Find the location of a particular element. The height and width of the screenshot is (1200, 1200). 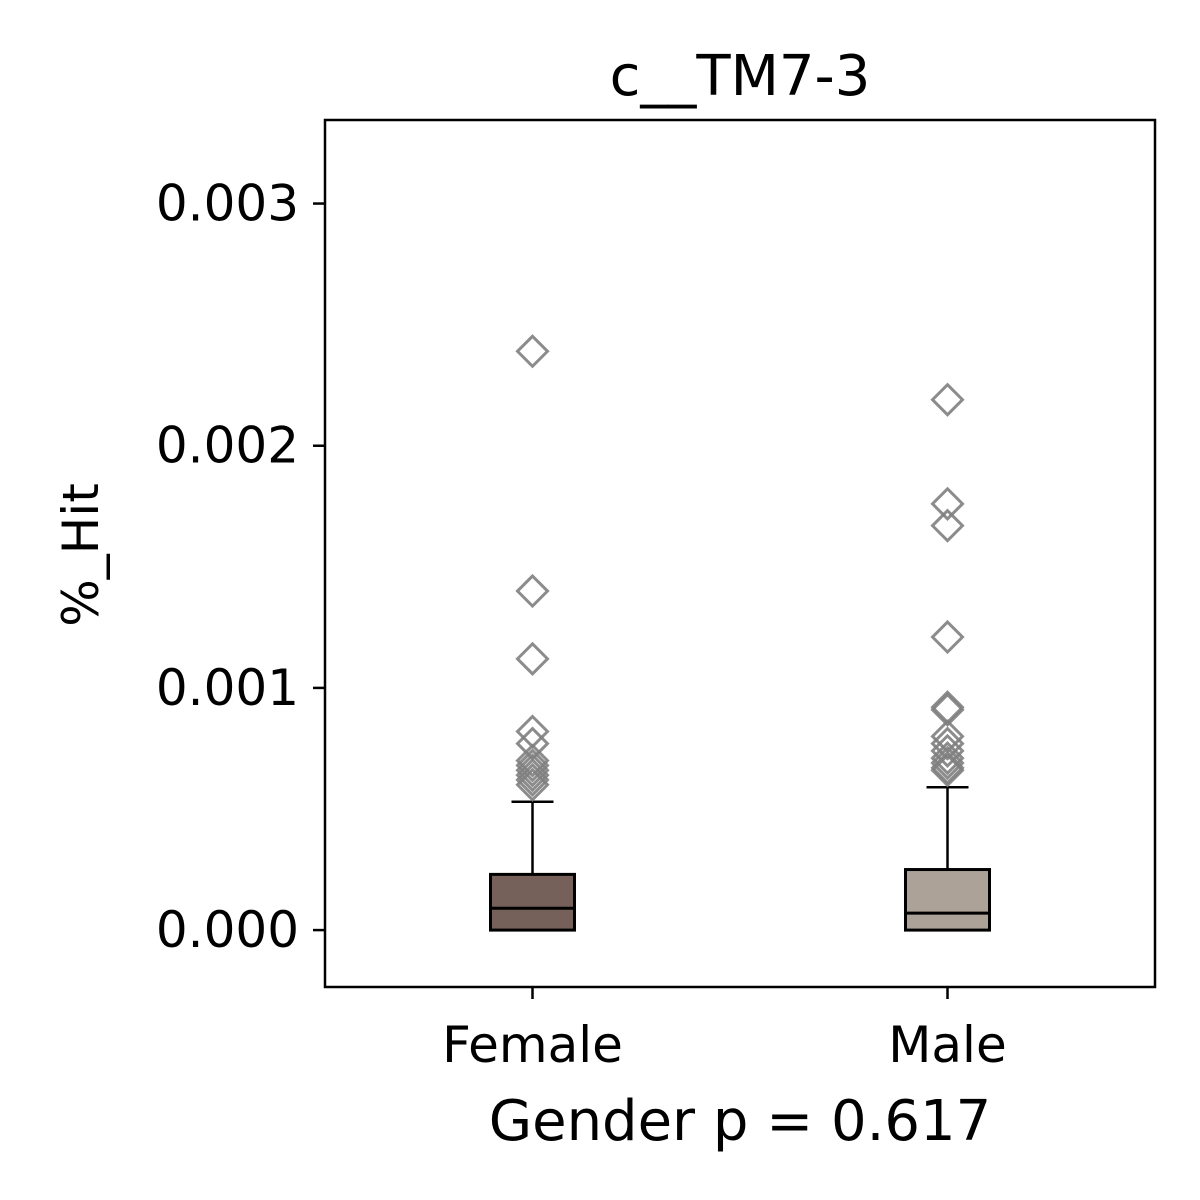

y-tick-label: 0.003 is located at coordinates (227, 204).